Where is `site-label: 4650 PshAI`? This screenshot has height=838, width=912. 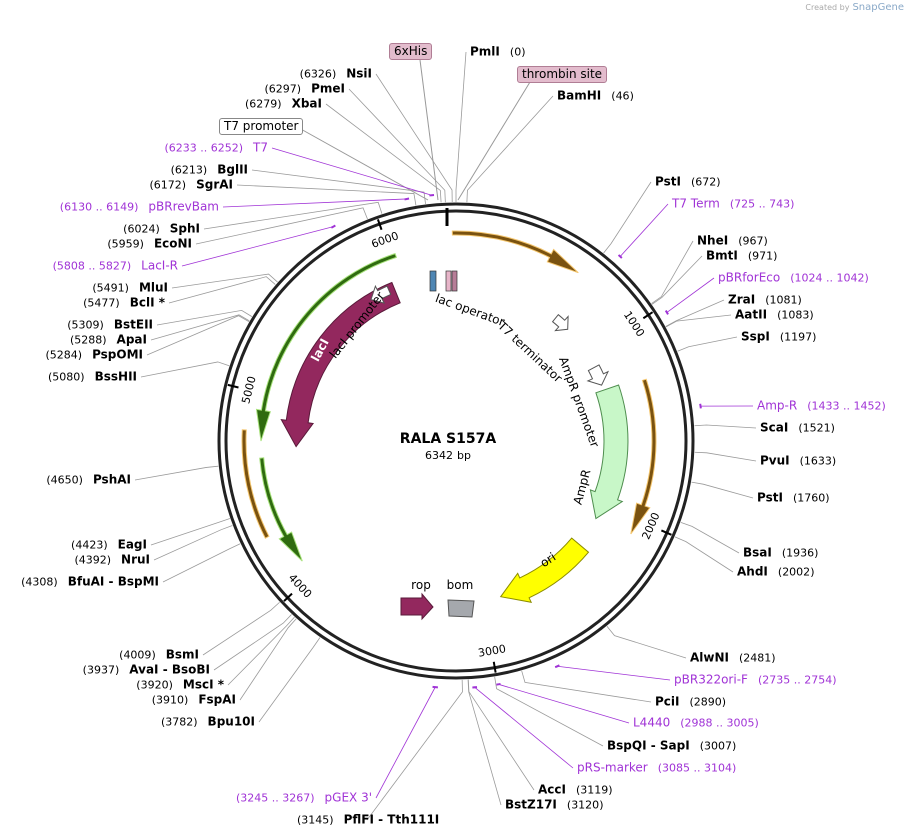
site-label: 4650 PshAI is located at coordinates (88, 480).